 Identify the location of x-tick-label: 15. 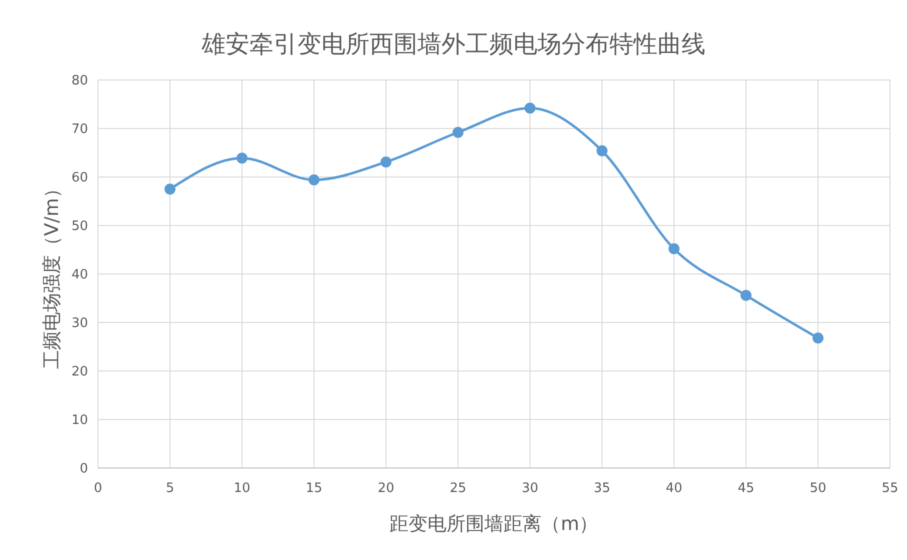
(314, 488).